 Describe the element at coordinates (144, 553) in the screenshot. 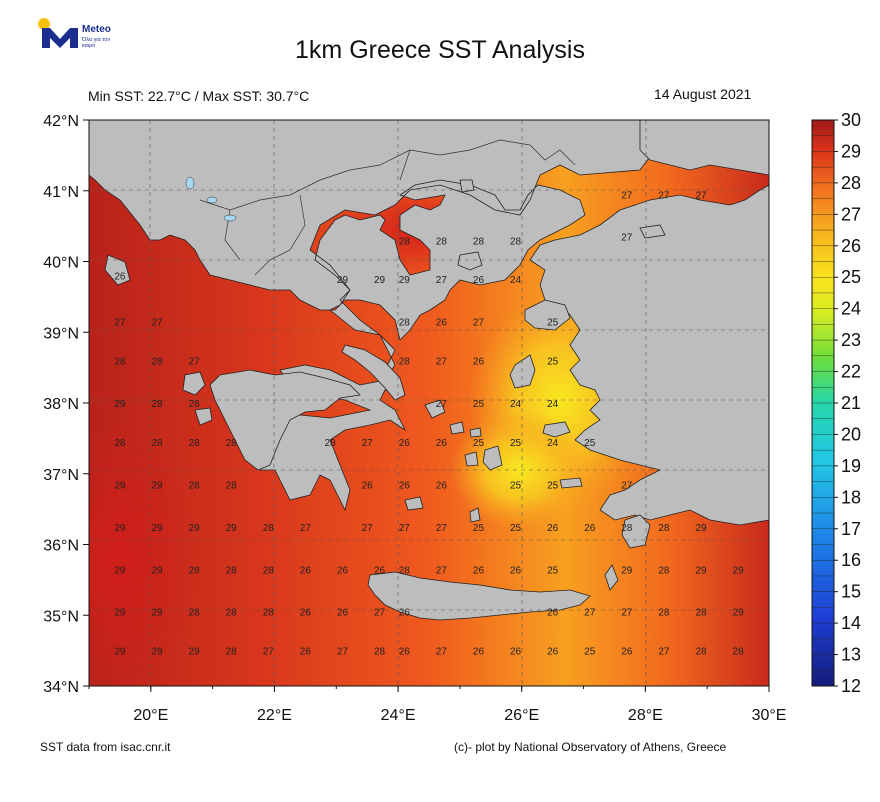

I see `hot-ionian` at that location.